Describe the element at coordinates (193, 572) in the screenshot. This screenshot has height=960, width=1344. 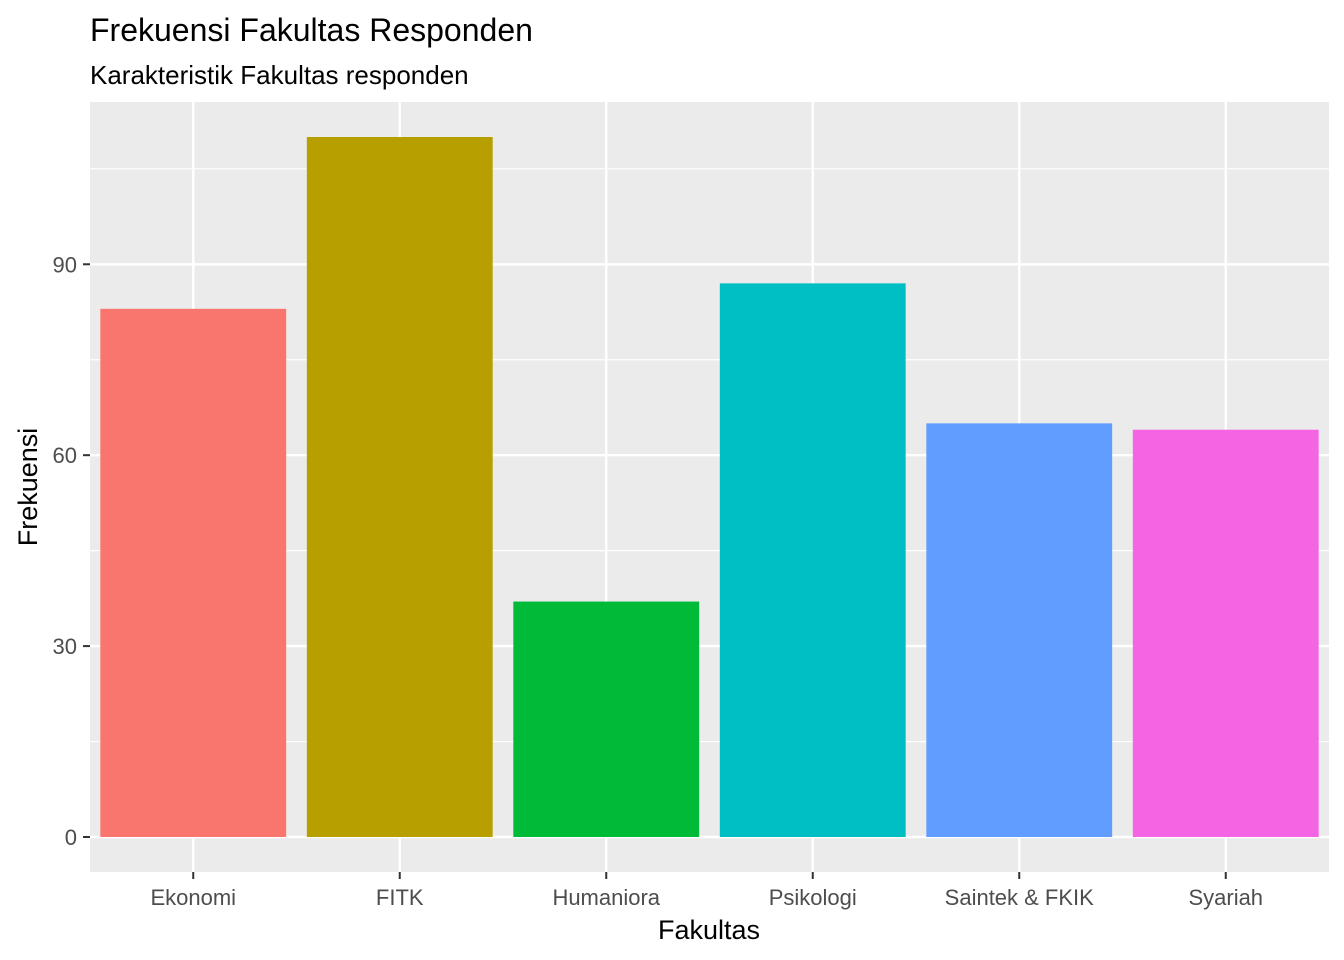
I see `bar-ekonomi` at that location.